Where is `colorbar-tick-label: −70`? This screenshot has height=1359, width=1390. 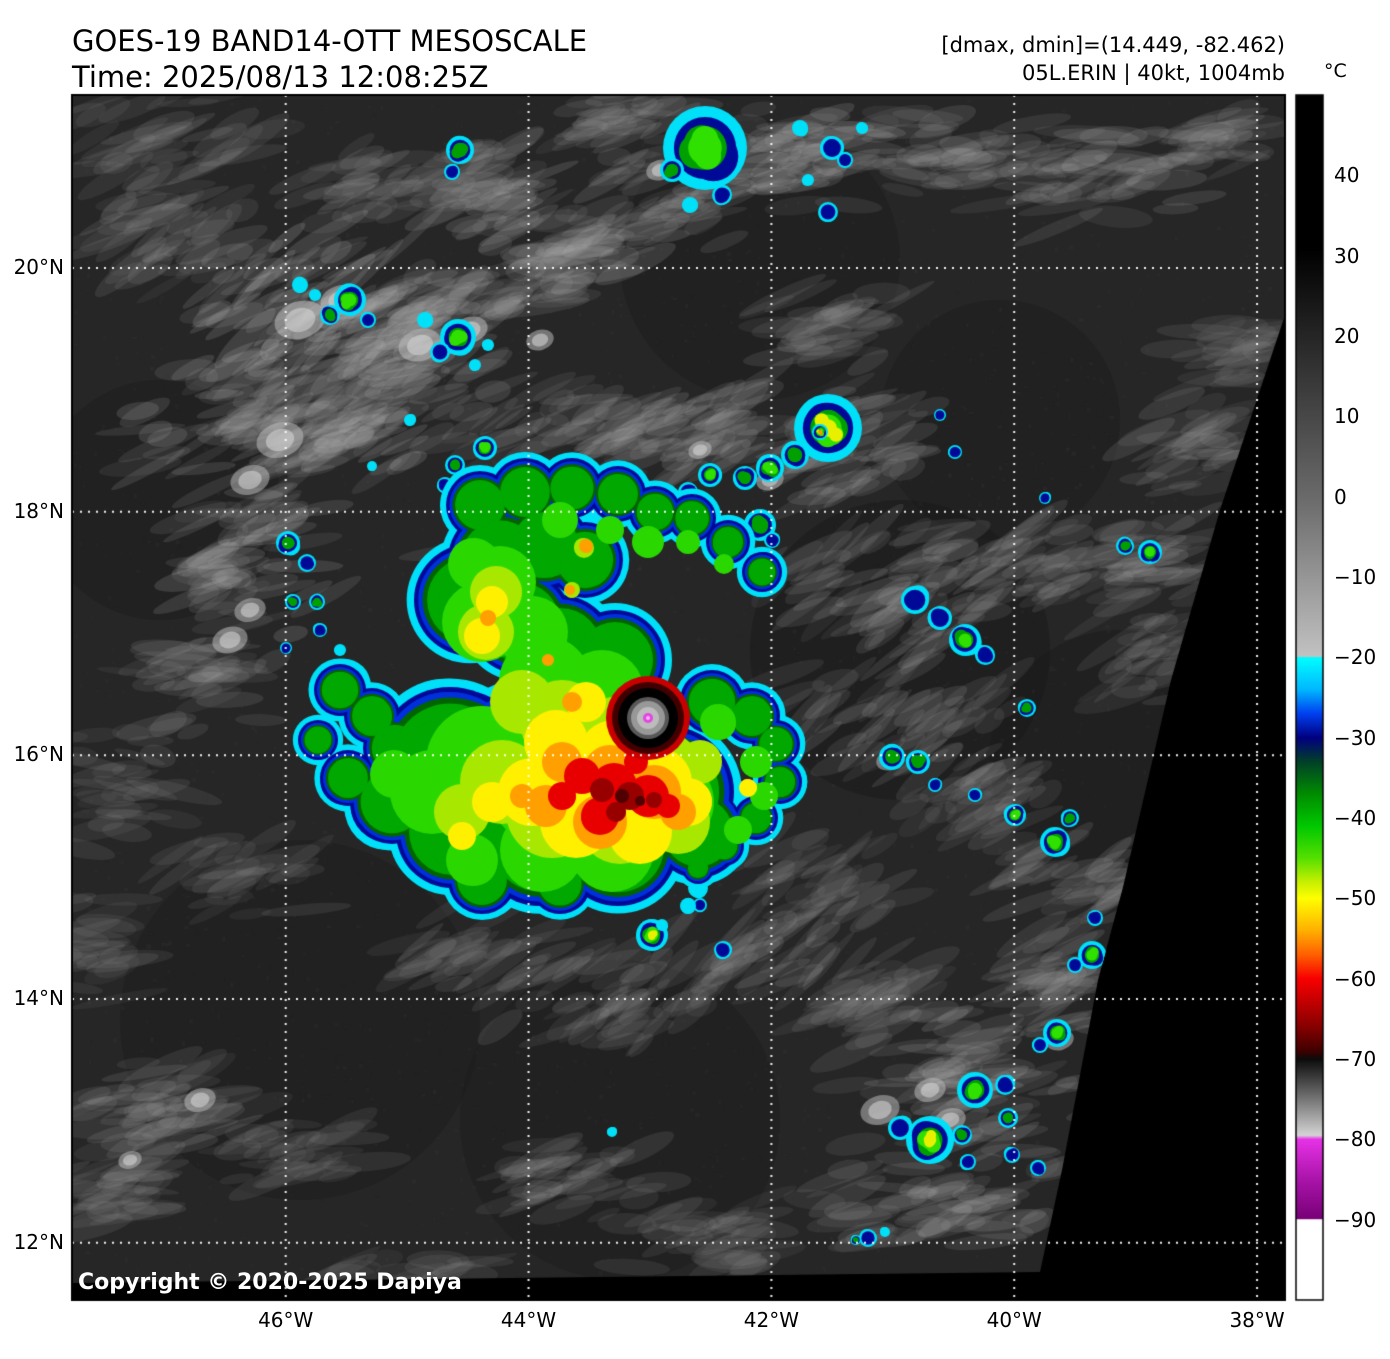 colorbar-tick-label: −70 is located at coordinates (1355, 1059).